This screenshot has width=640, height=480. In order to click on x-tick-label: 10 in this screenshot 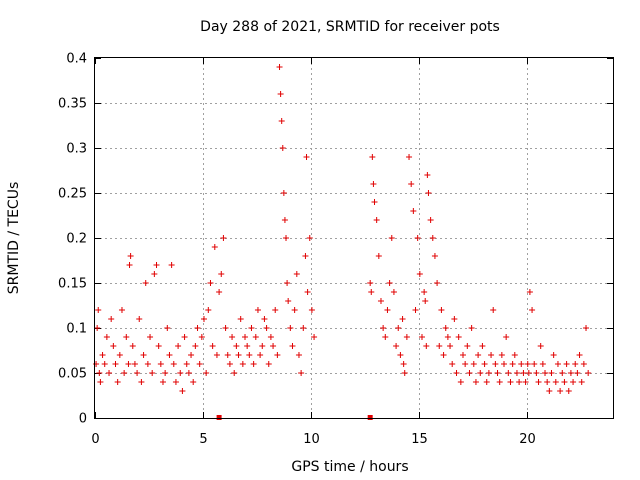, I will do `click(311, 439)`.